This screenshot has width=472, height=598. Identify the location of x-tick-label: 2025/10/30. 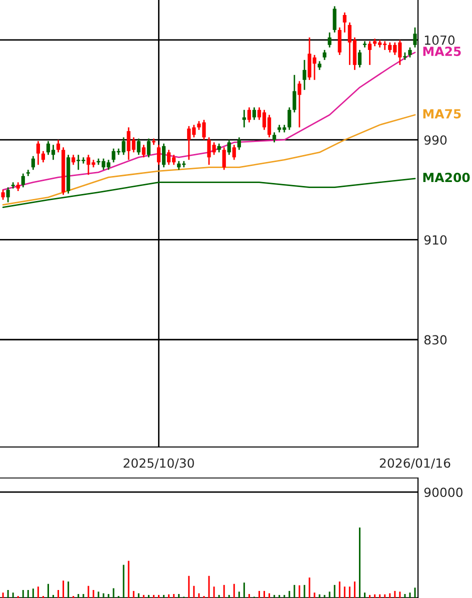
(159, 463).